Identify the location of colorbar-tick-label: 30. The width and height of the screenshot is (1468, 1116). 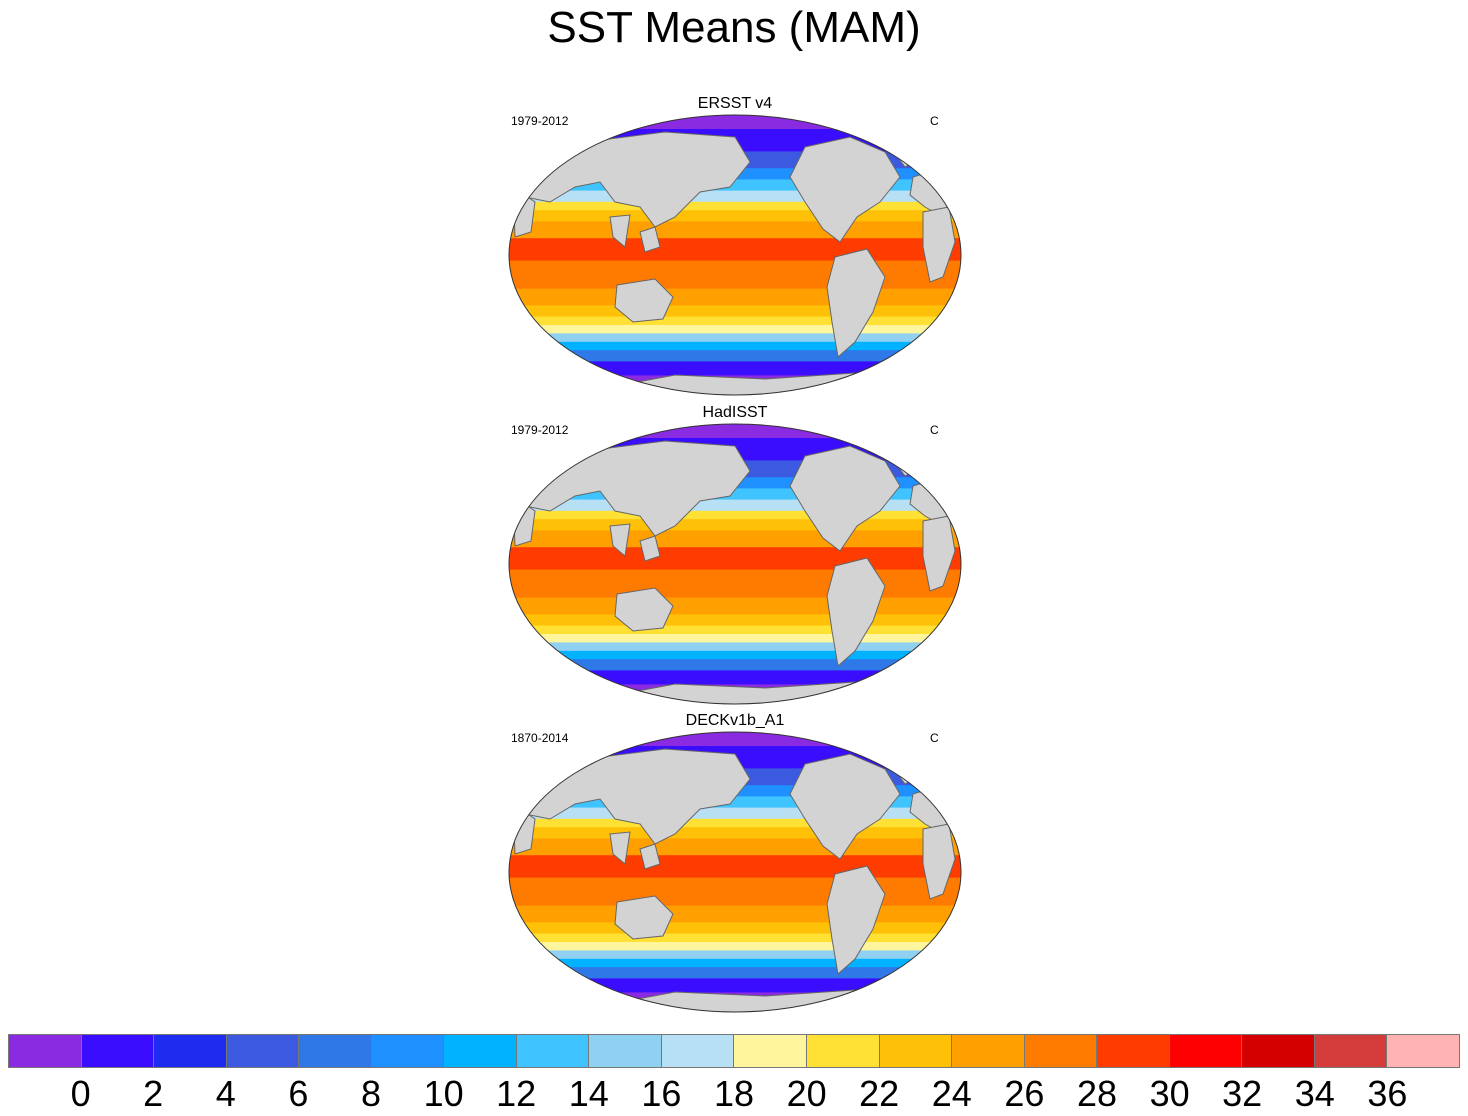
(1169, 1093).